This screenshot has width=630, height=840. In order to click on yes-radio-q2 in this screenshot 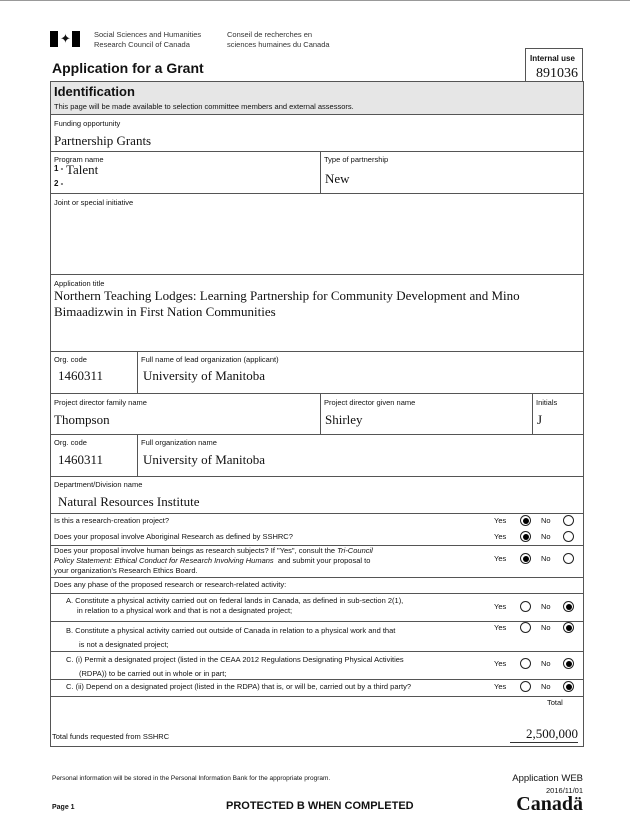, I will do `click(525, 558)`.